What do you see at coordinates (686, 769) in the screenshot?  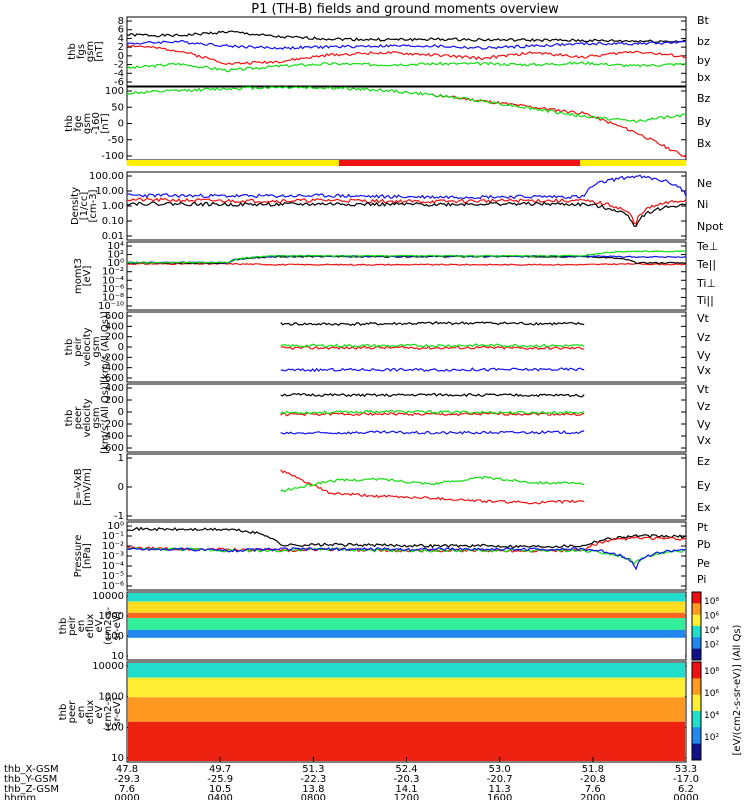 I see `xtick-label: 53.3` at bounding box center [686, 769].